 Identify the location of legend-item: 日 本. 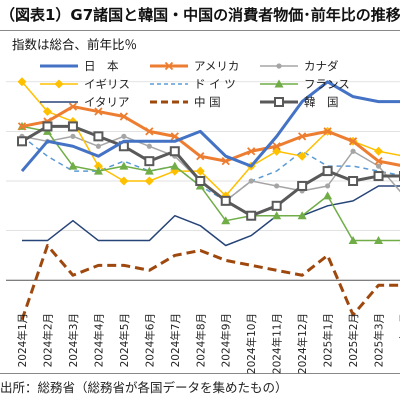
(79, 66).